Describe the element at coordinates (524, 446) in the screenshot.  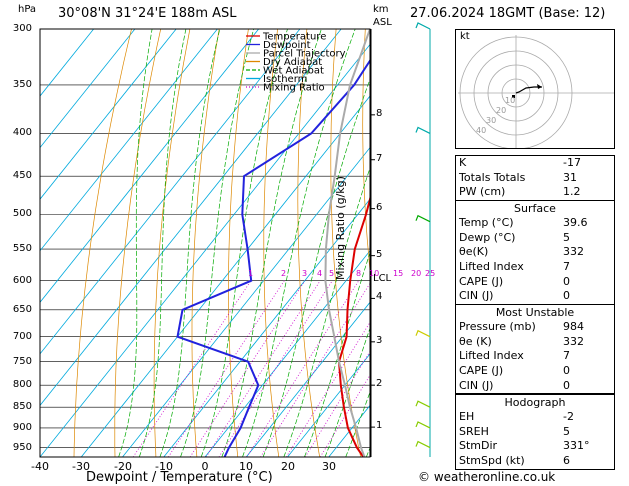
I see `hodo-row: StmDir 331°` at that location.